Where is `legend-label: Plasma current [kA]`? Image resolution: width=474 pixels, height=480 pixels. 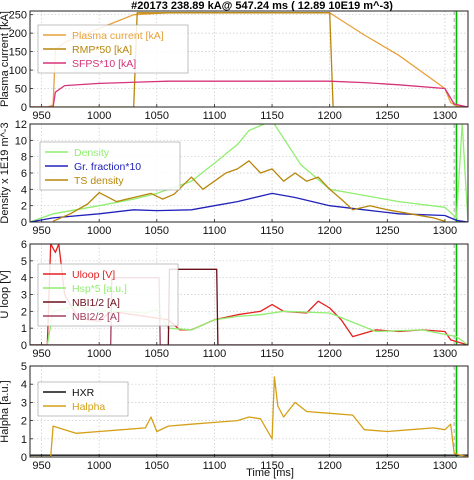 legend-label: Plasma current [kA] is located at coordinates (118, 36).